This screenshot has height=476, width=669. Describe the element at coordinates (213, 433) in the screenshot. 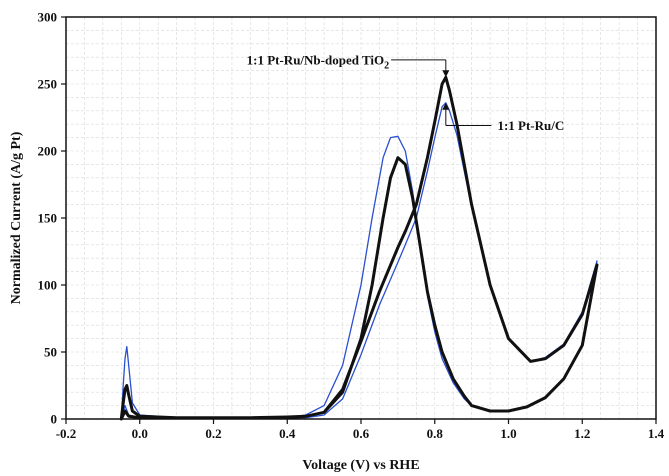

I see `x-tick-label: 0.2` at that location.